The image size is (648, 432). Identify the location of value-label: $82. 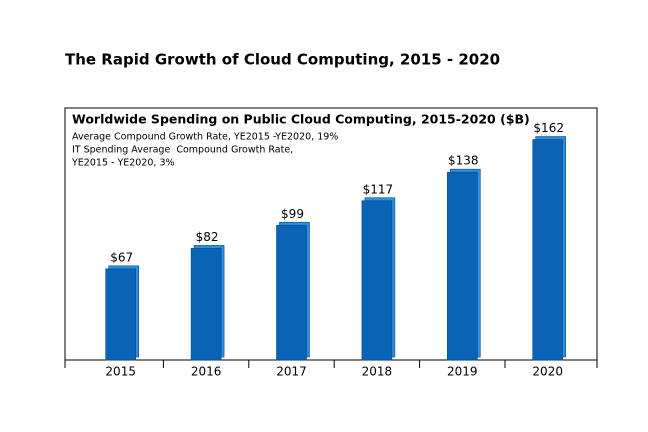
(207, 237).